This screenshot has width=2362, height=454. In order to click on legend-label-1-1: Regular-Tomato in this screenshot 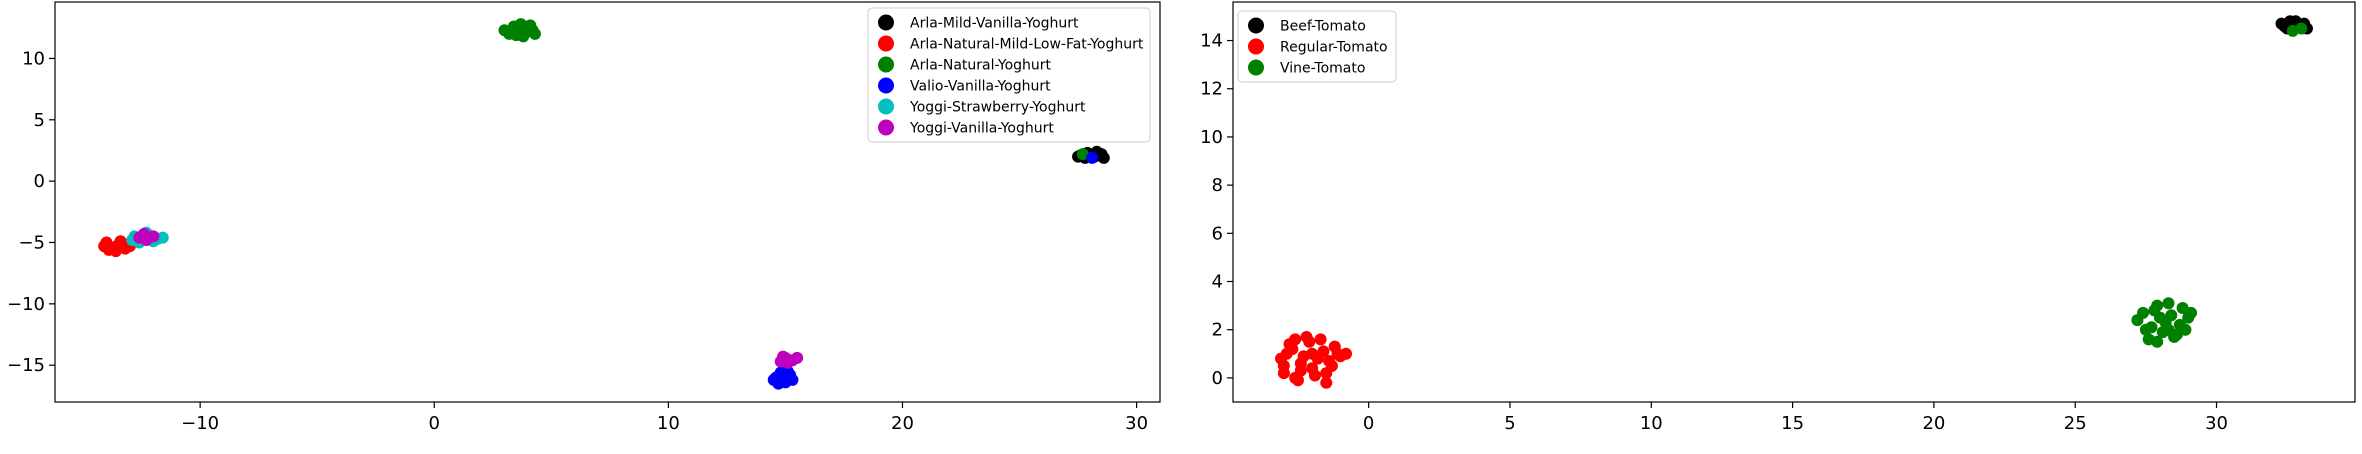, I will do `click(1334, 48)`.